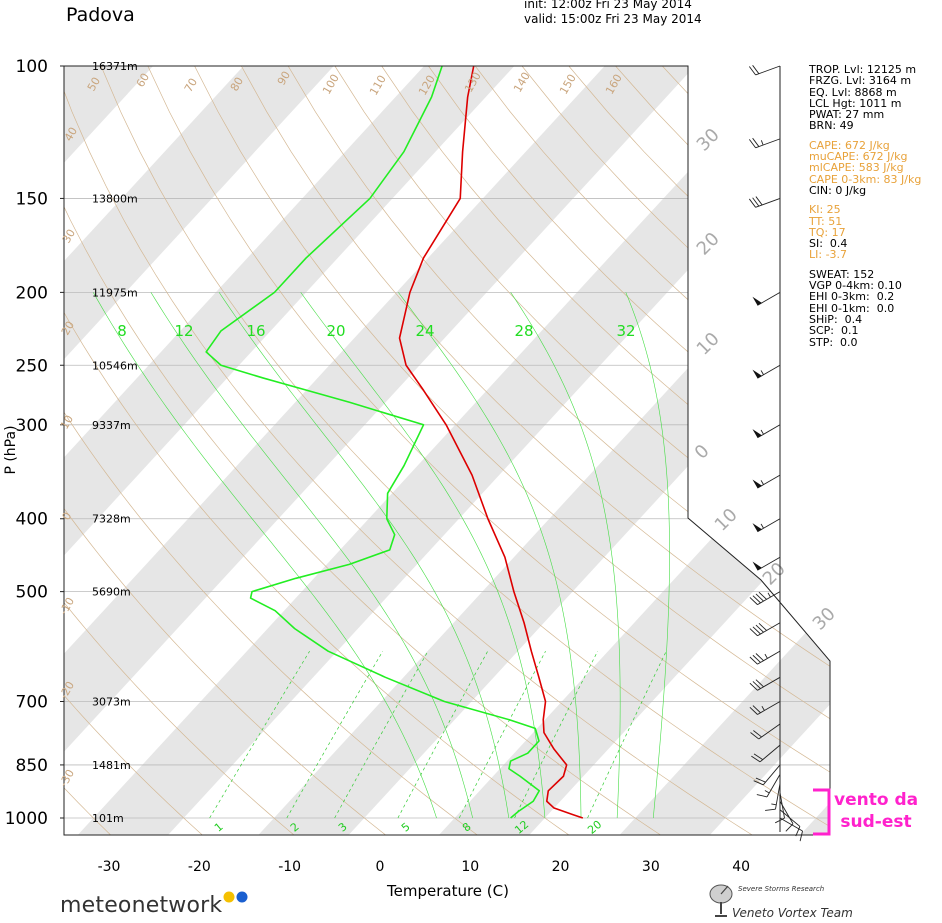 The image size is (942, 923). What do you see at coordinates (865, 179) in the screenshot?
I see `index-line: CAPE 0-3km: 83 J/kg` at bounding box center [865, 179].